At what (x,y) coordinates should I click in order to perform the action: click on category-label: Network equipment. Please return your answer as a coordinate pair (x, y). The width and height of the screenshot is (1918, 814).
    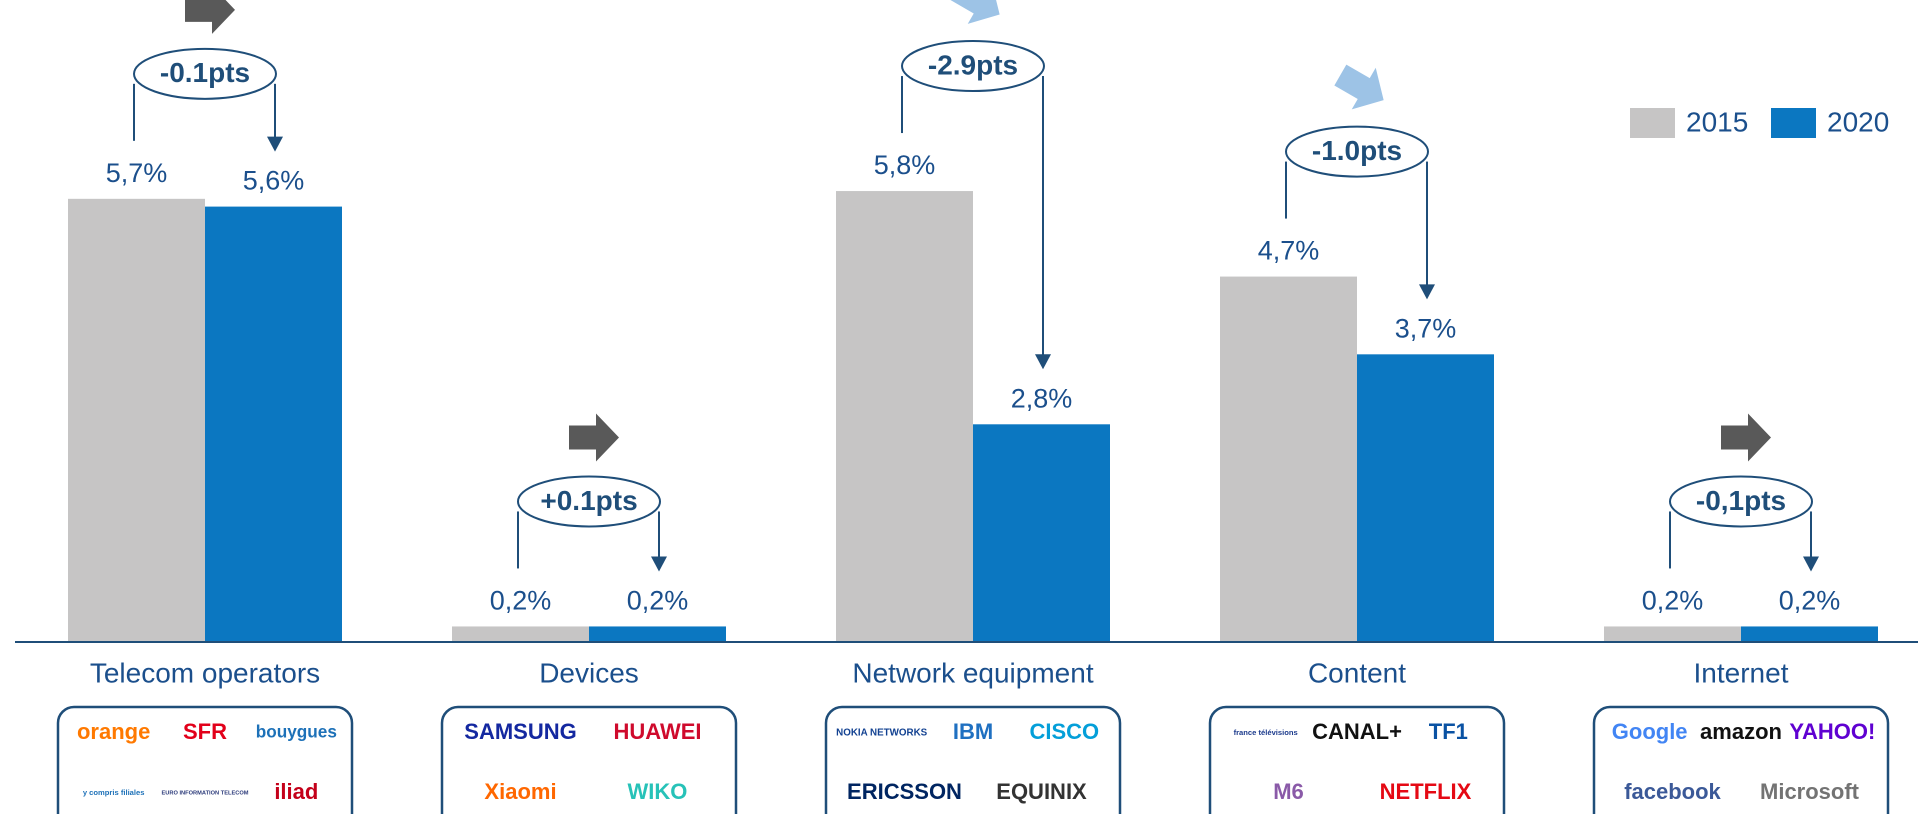
    Looking at the image, I should click on (972, 672).